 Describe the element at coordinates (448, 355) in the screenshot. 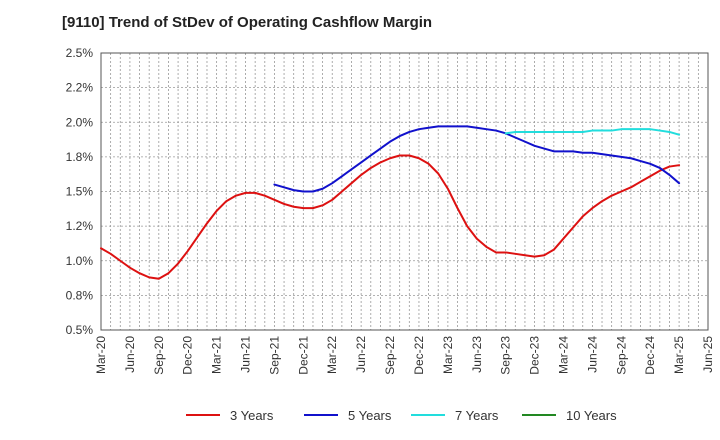

I see `x-tick-label: Mar-23` at that location.